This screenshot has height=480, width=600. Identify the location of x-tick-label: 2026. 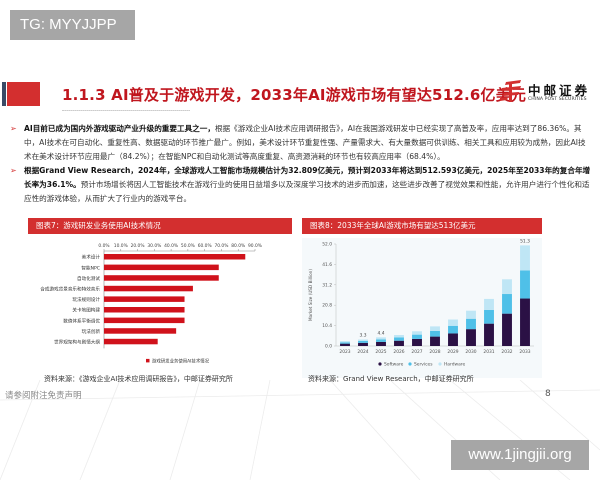
(398, 352).